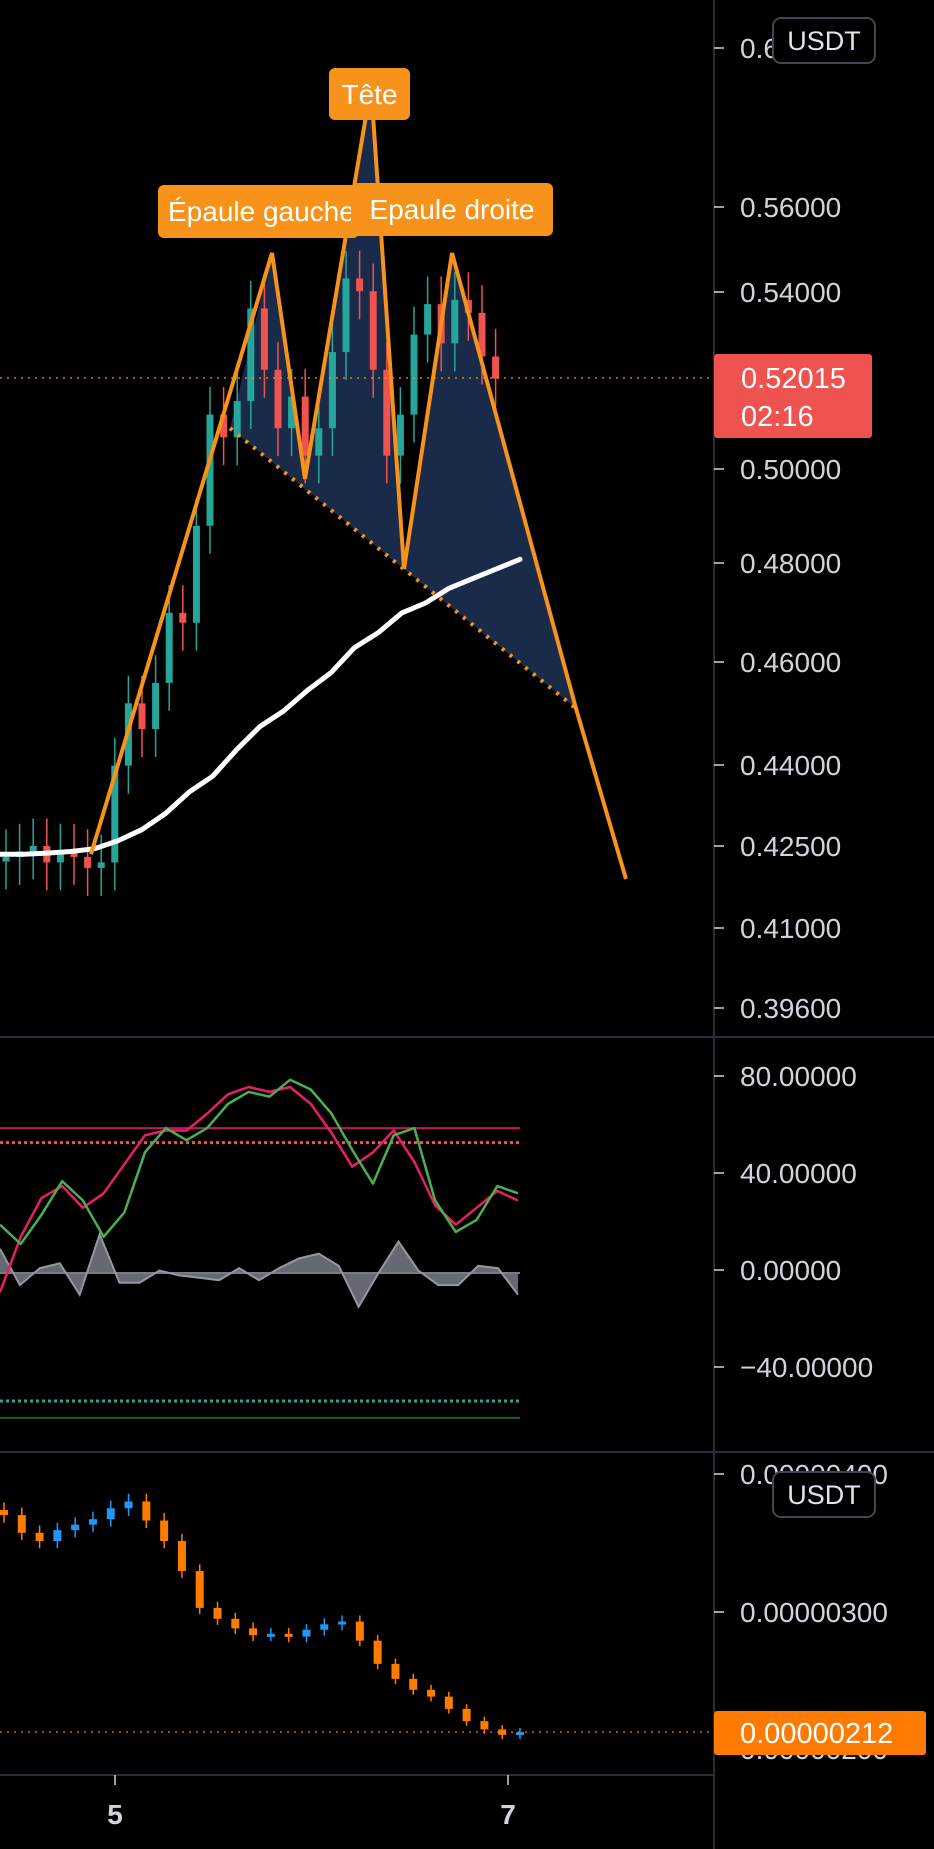 This screenshot has width=934, height=1849. Describe the element at coordinates (259, 1162) in the screenshot. I see `oscillator-k-line` at that location.